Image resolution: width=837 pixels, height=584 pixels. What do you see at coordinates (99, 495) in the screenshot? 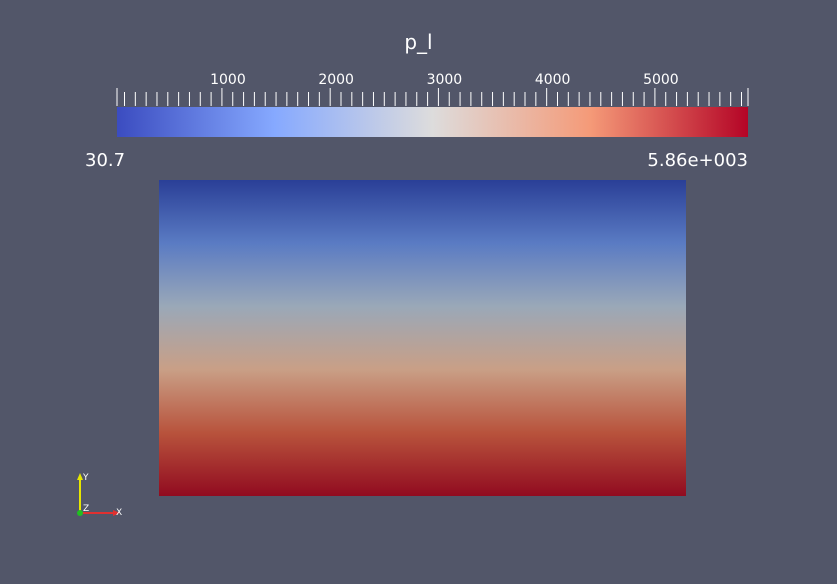
I see `orientation-axes: Y Z X` at bounding box center [99, 495].